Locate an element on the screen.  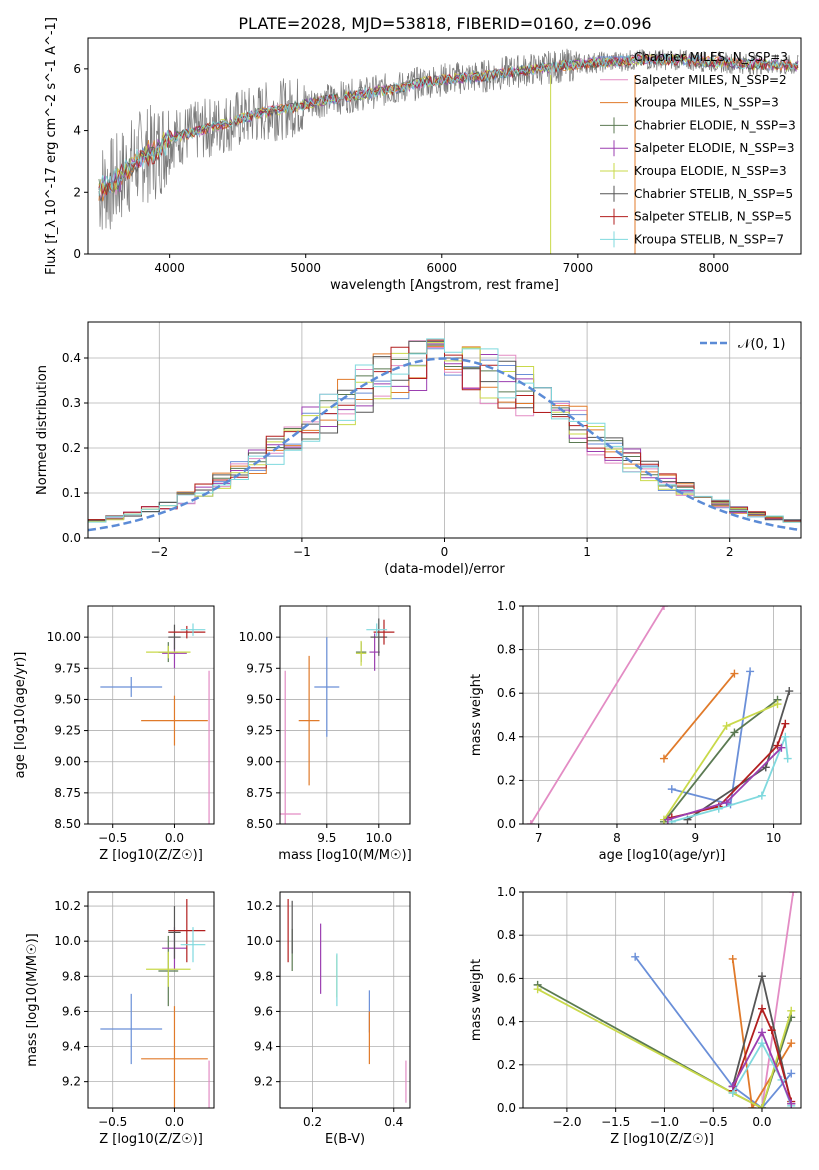
x-tick-label: 9.5 is located at coordinates (326, 838).